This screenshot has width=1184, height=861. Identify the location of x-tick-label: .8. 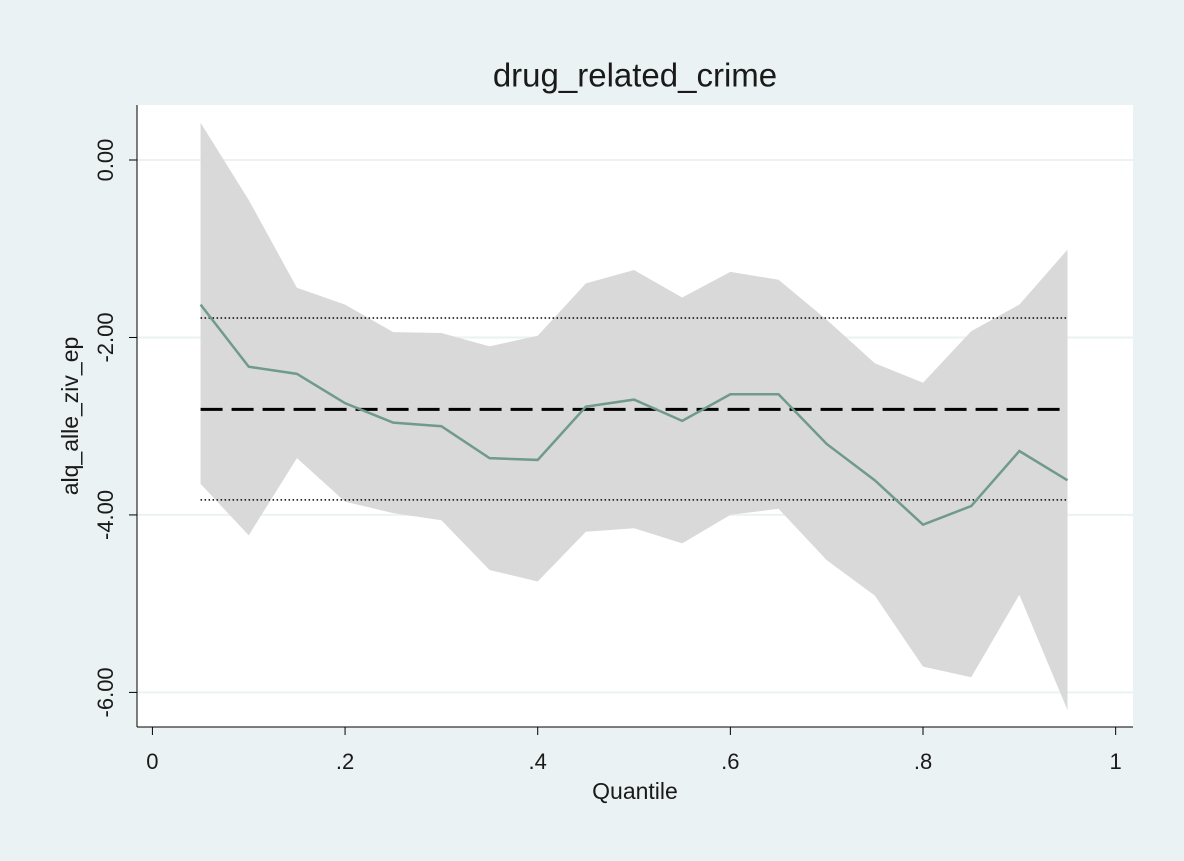
(923, 761).